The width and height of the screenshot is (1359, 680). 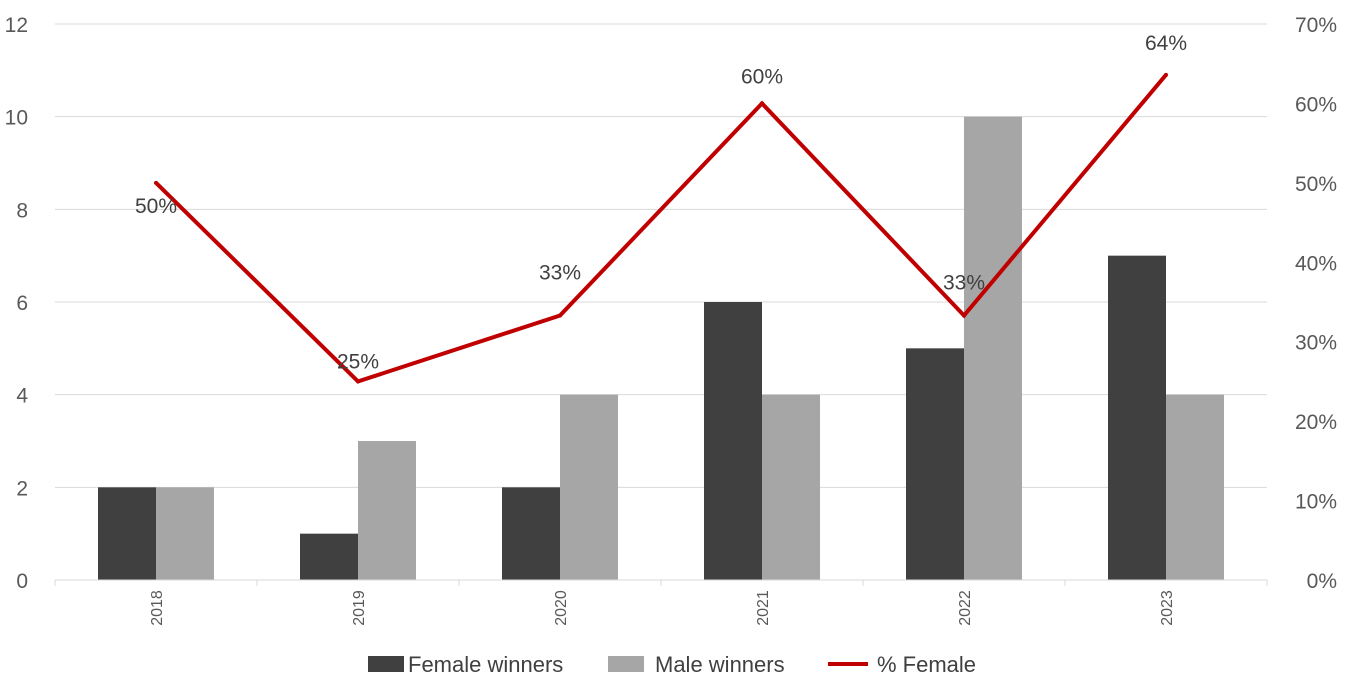 I want to click on y-tick-label: 4, so click(x=22, y=396).